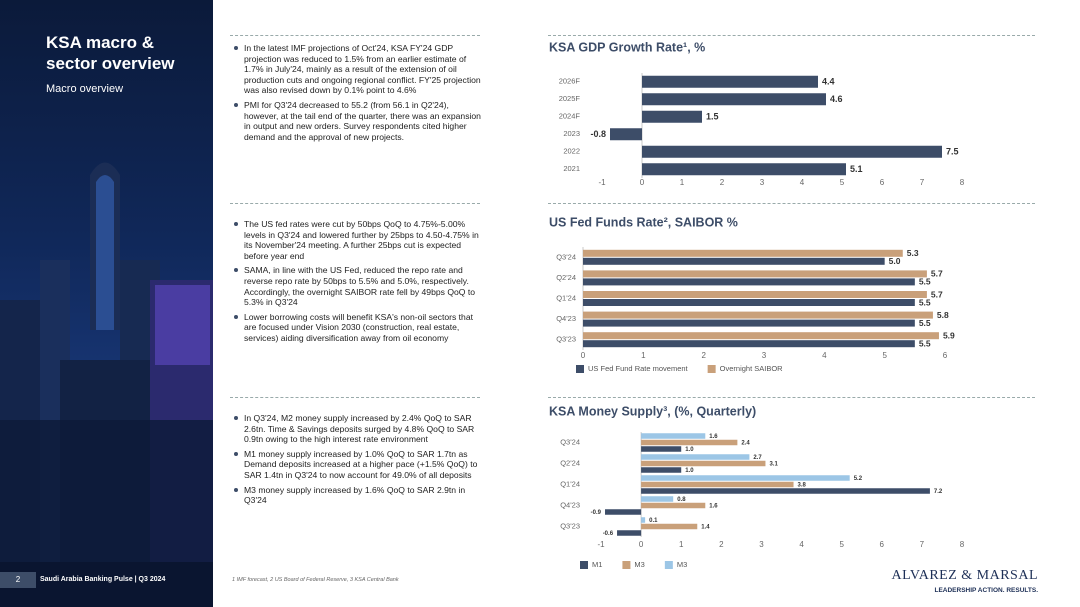 The width and height of the screenshot is (1080, 607). Describe the element at coordinates (762, 182) in the screenshot. I see `x-tick-label: 3` at that location.